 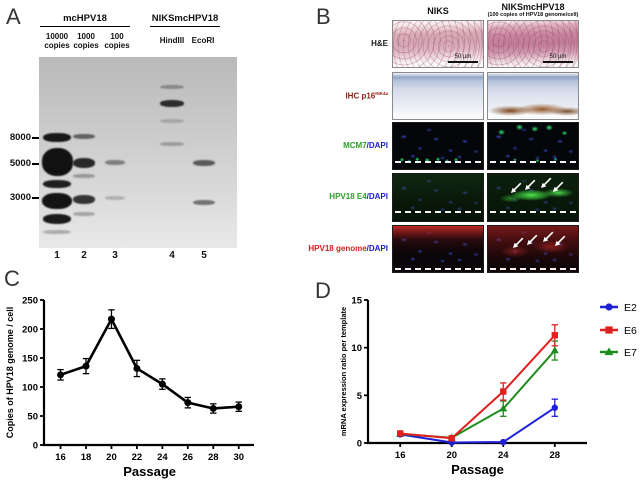 I want to click on column-header-title: NIKSmcHPV18, so click(x=533, y=7).